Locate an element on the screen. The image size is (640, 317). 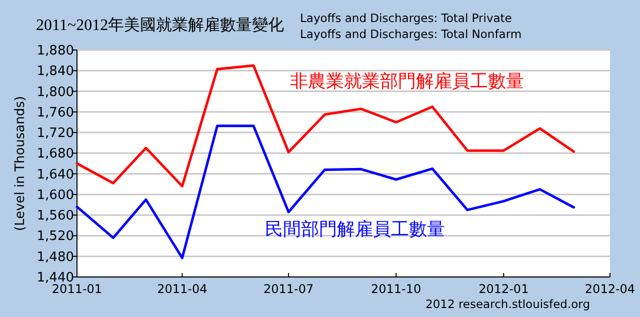
x-tick-label: 2012-04 is located at coordinates (610, 289).